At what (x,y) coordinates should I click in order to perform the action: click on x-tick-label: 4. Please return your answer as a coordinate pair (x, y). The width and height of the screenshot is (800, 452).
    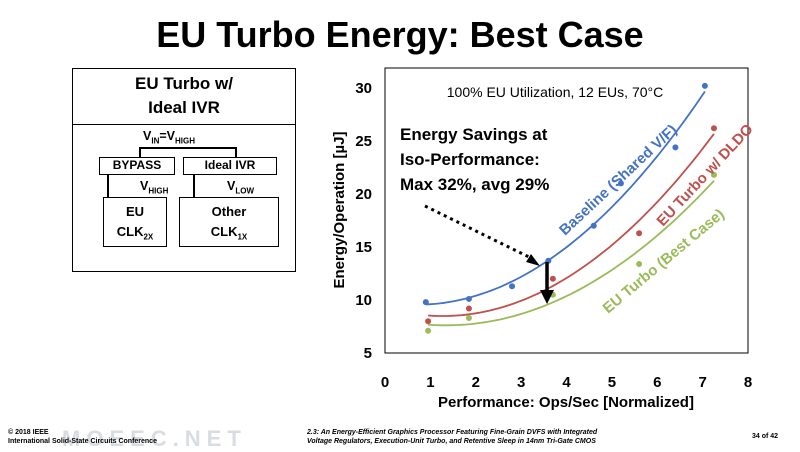
    Looking at the image, I should click on (566, 382).